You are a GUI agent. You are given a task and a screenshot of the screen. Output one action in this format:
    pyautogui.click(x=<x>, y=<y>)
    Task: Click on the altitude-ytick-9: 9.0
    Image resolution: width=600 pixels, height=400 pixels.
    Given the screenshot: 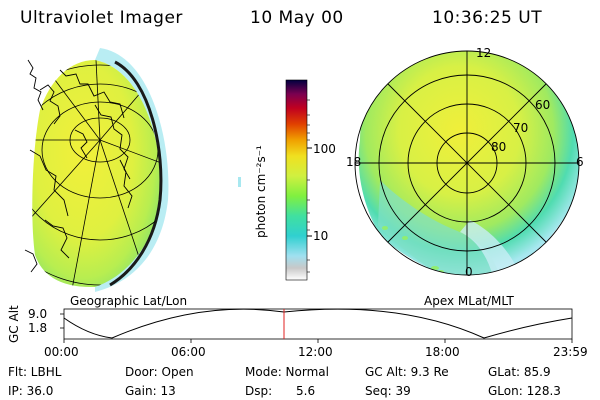 What is the action you would take?
    pyautogui.click(x=38, y=314)
    